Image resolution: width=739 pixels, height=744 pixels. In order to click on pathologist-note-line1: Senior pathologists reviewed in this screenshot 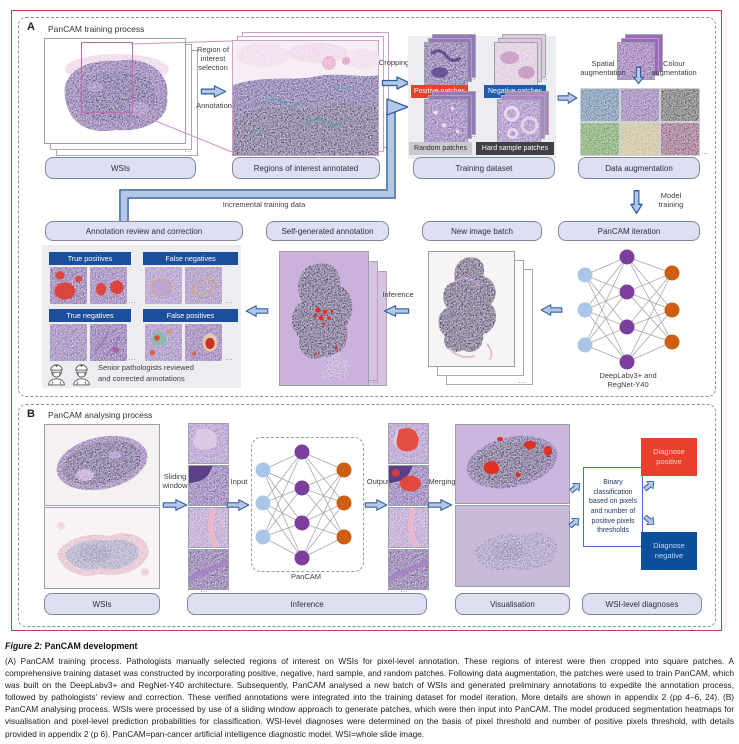, I will do `click(146, 367)`.